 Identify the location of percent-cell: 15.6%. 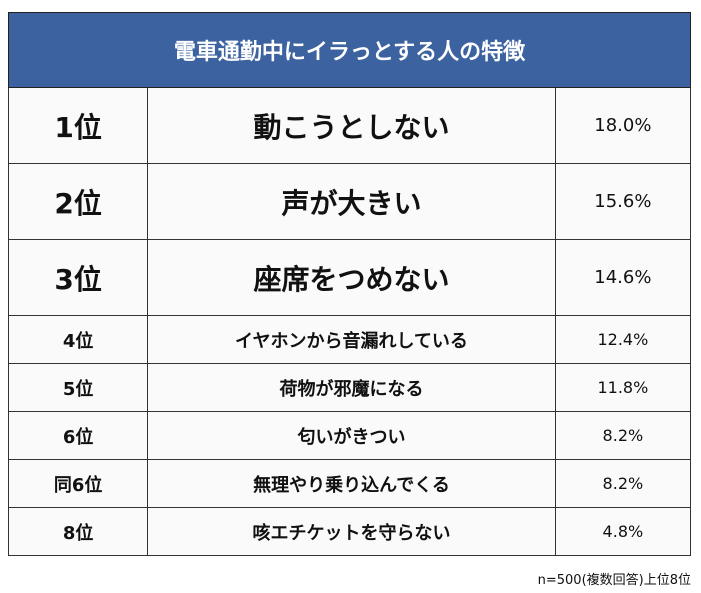
(623, 201).